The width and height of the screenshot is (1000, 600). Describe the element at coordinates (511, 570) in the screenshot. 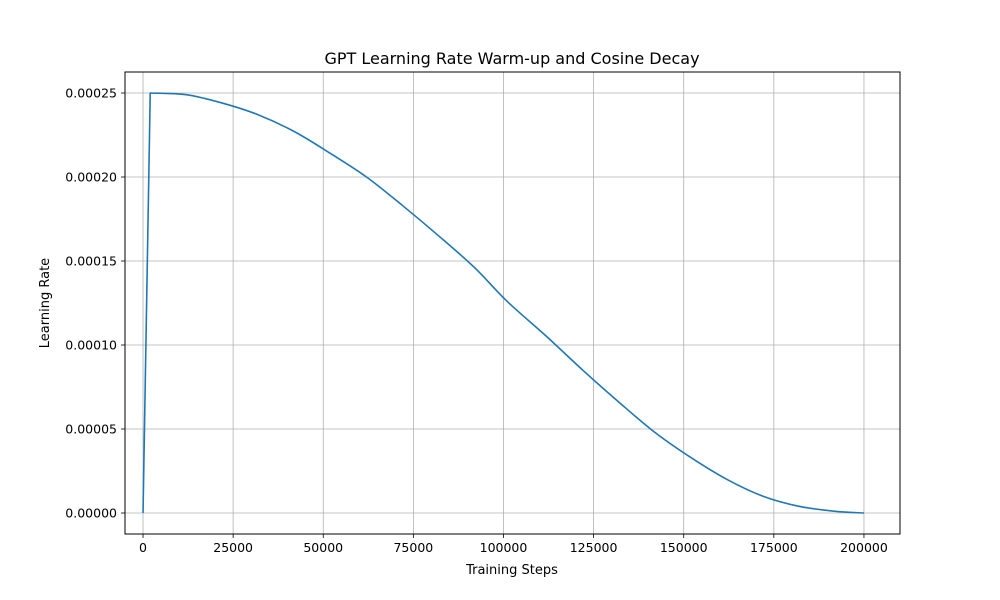

I see `x-axis-label: Training Steps` at that location.